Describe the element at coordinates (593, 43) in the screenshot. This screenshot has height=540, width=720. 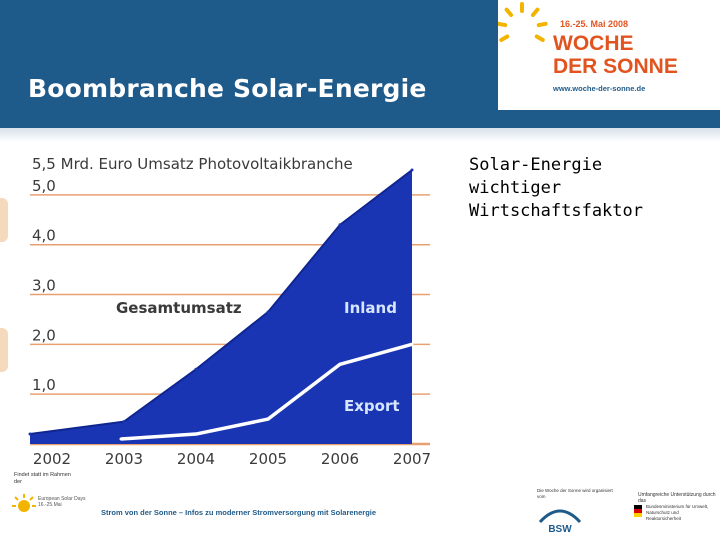
I see `event-name-line1: WOCHE` at that location.